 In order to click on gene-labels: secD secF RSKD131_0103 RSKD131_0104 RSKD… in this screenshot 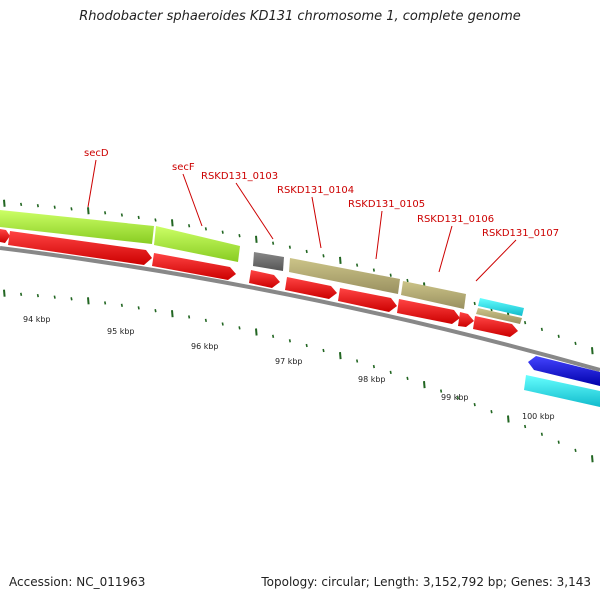, I will do `click(321, 193)`.